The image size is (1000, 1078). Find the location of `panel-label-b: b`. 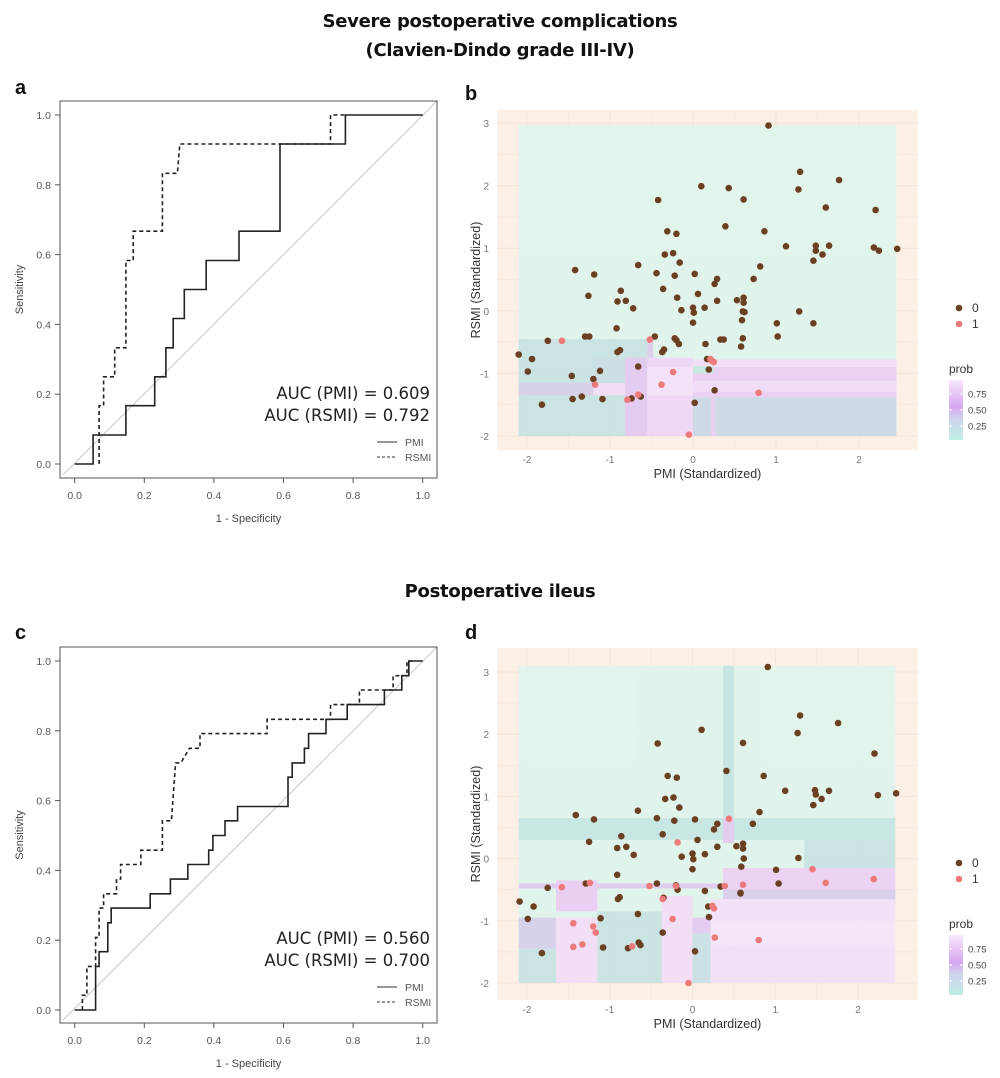

panel-label-b: b is located at coordinates (471, 94).